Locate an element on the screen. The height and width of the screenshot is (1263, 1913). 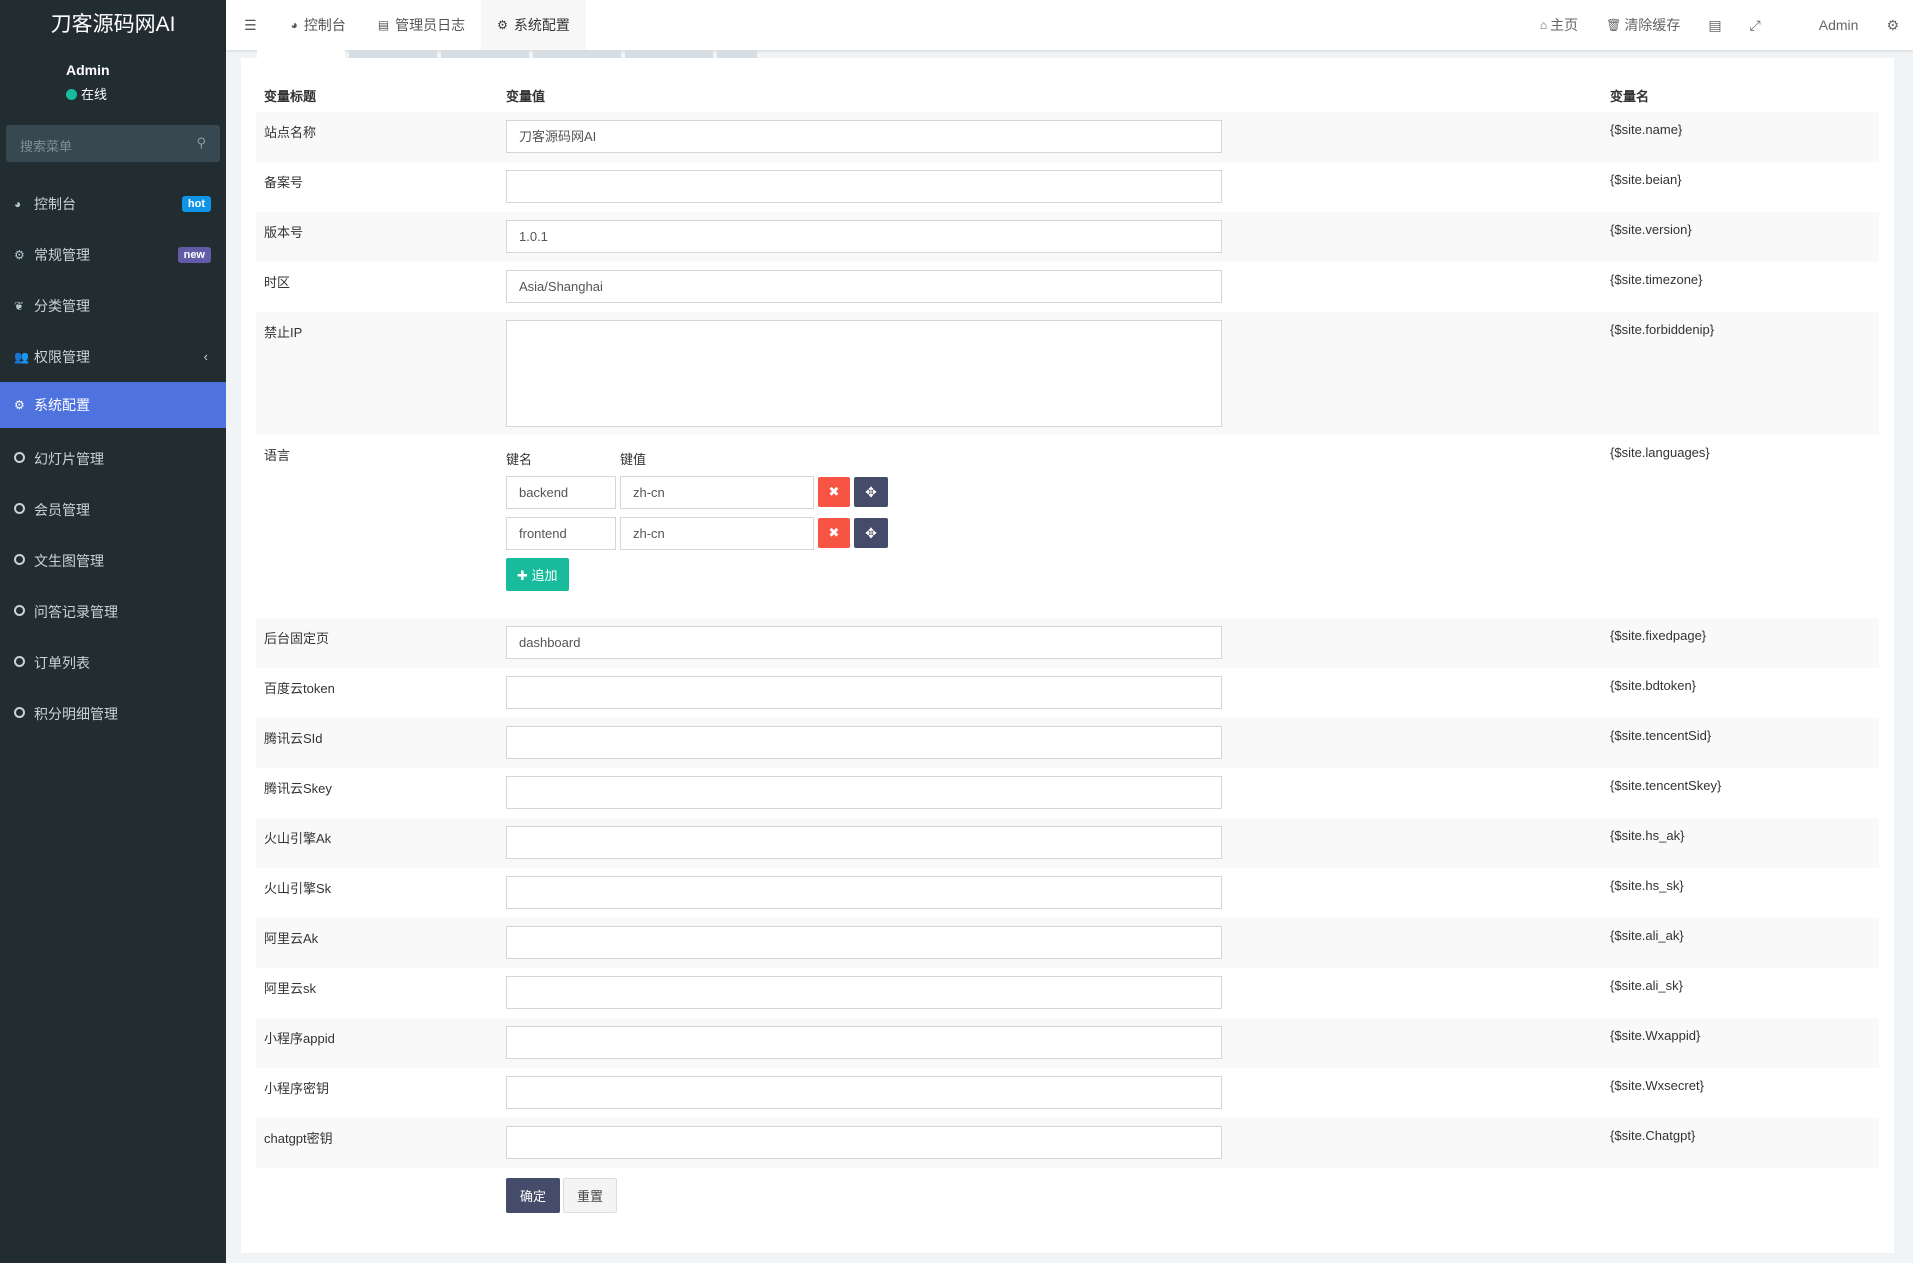
table-row: 小程序密钥 {$site.Wxsecret} is located at coordinates (1067, 1093).